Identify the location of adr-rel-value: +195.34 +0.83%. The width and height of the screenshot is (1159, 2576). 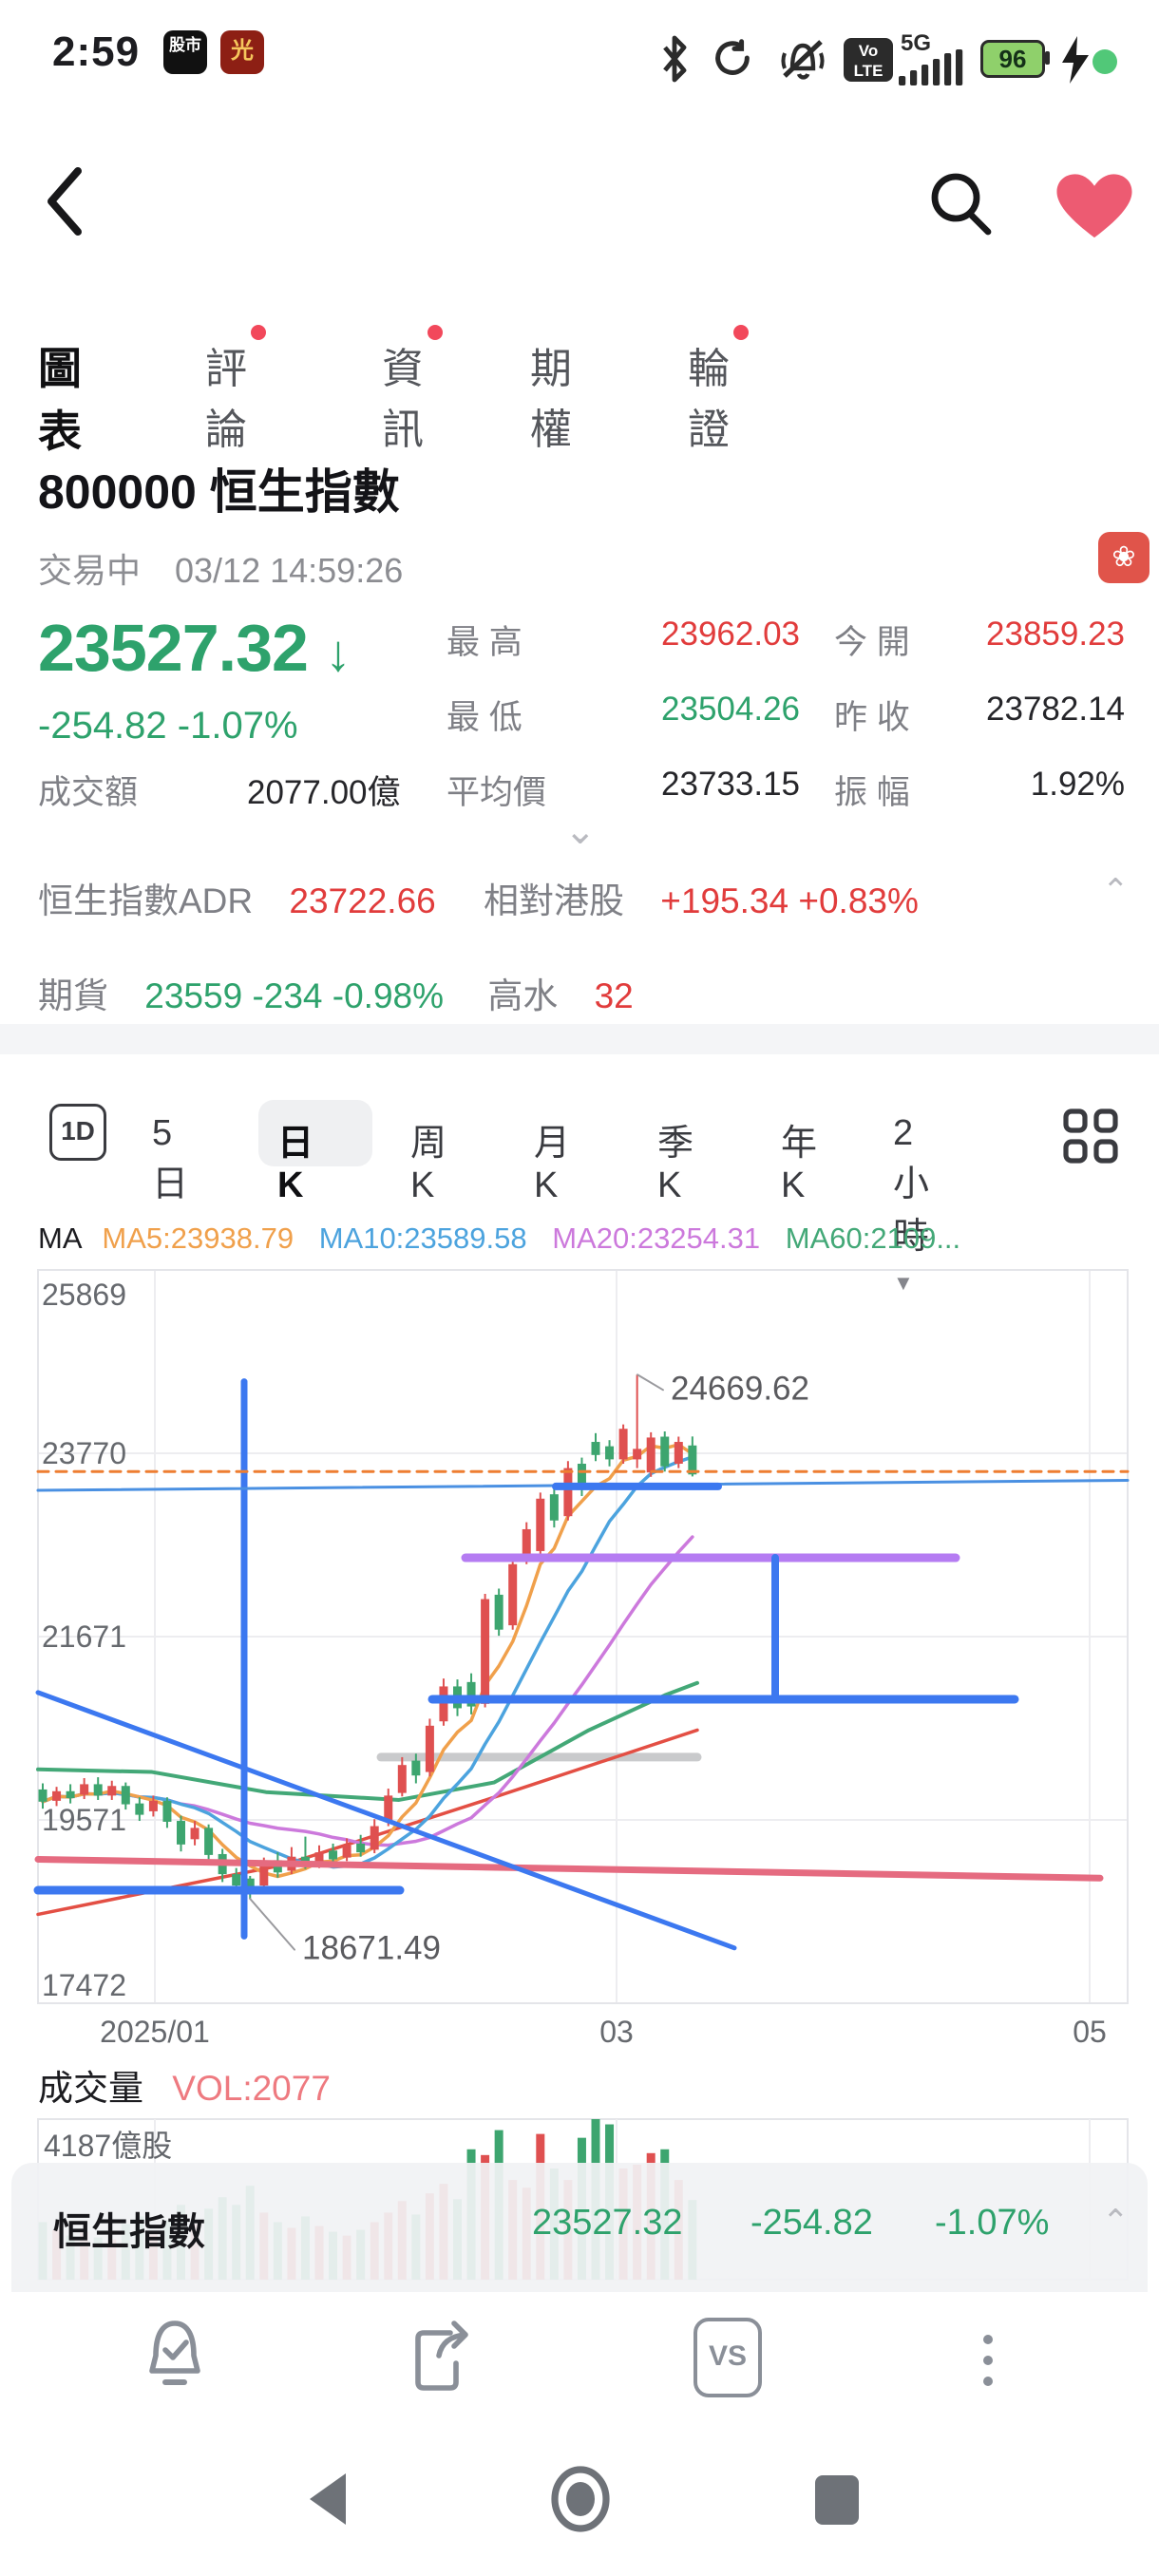
(789, 900).